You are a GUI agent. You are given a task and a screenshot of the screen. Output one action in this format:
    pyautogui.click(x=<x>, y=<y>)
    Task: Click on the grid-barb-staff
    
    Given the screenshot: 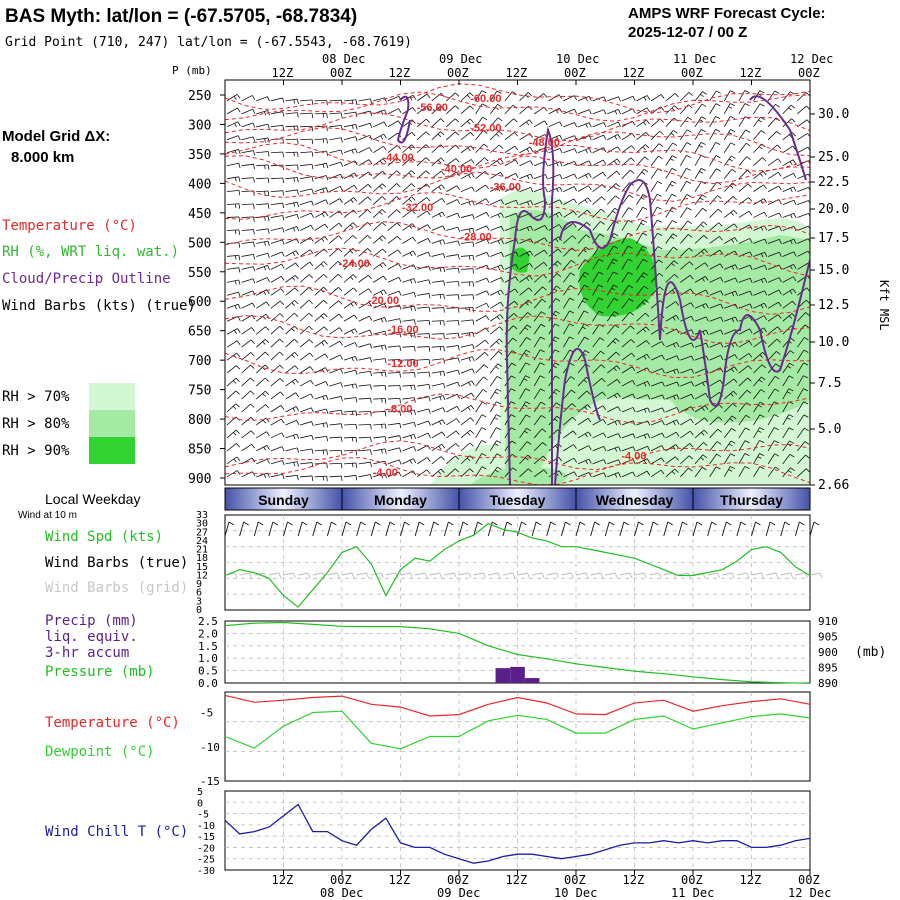 What is the action you would take?
    pyautogui.click(x=654, y=574)
    